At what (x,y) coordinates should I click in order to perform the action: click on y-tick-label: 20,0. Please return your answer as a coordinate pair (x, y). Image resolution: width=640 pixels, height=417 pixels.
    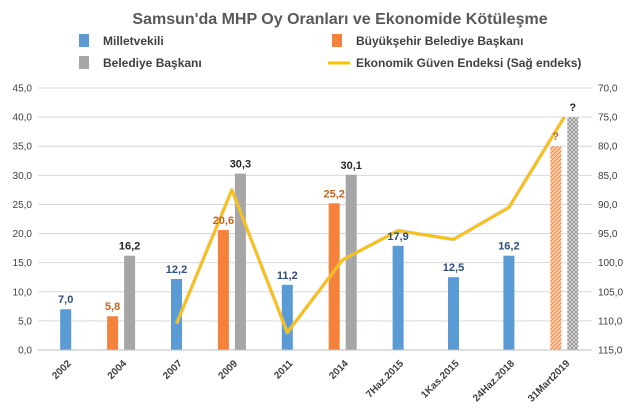
    Looking at the image, I should click on (23, 234).